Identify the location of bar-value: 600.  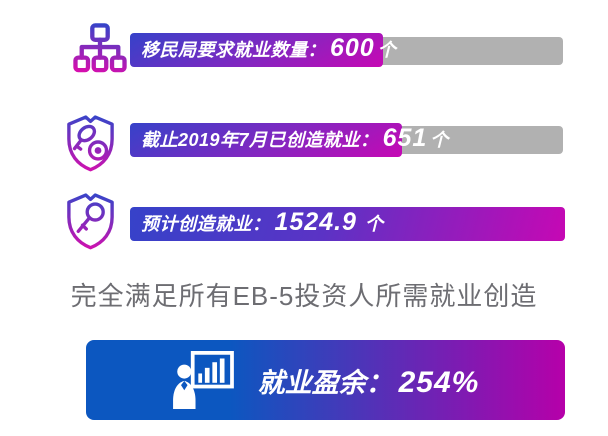
(352, 48).